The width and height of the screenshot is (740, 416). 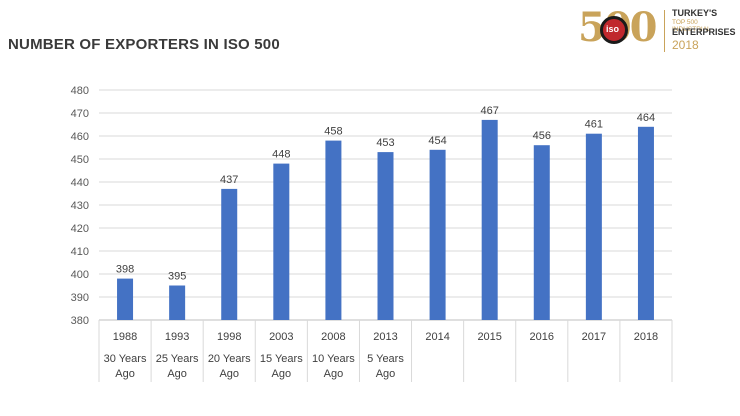 I want to click on data-label: 395, so click(x=177, y=277).